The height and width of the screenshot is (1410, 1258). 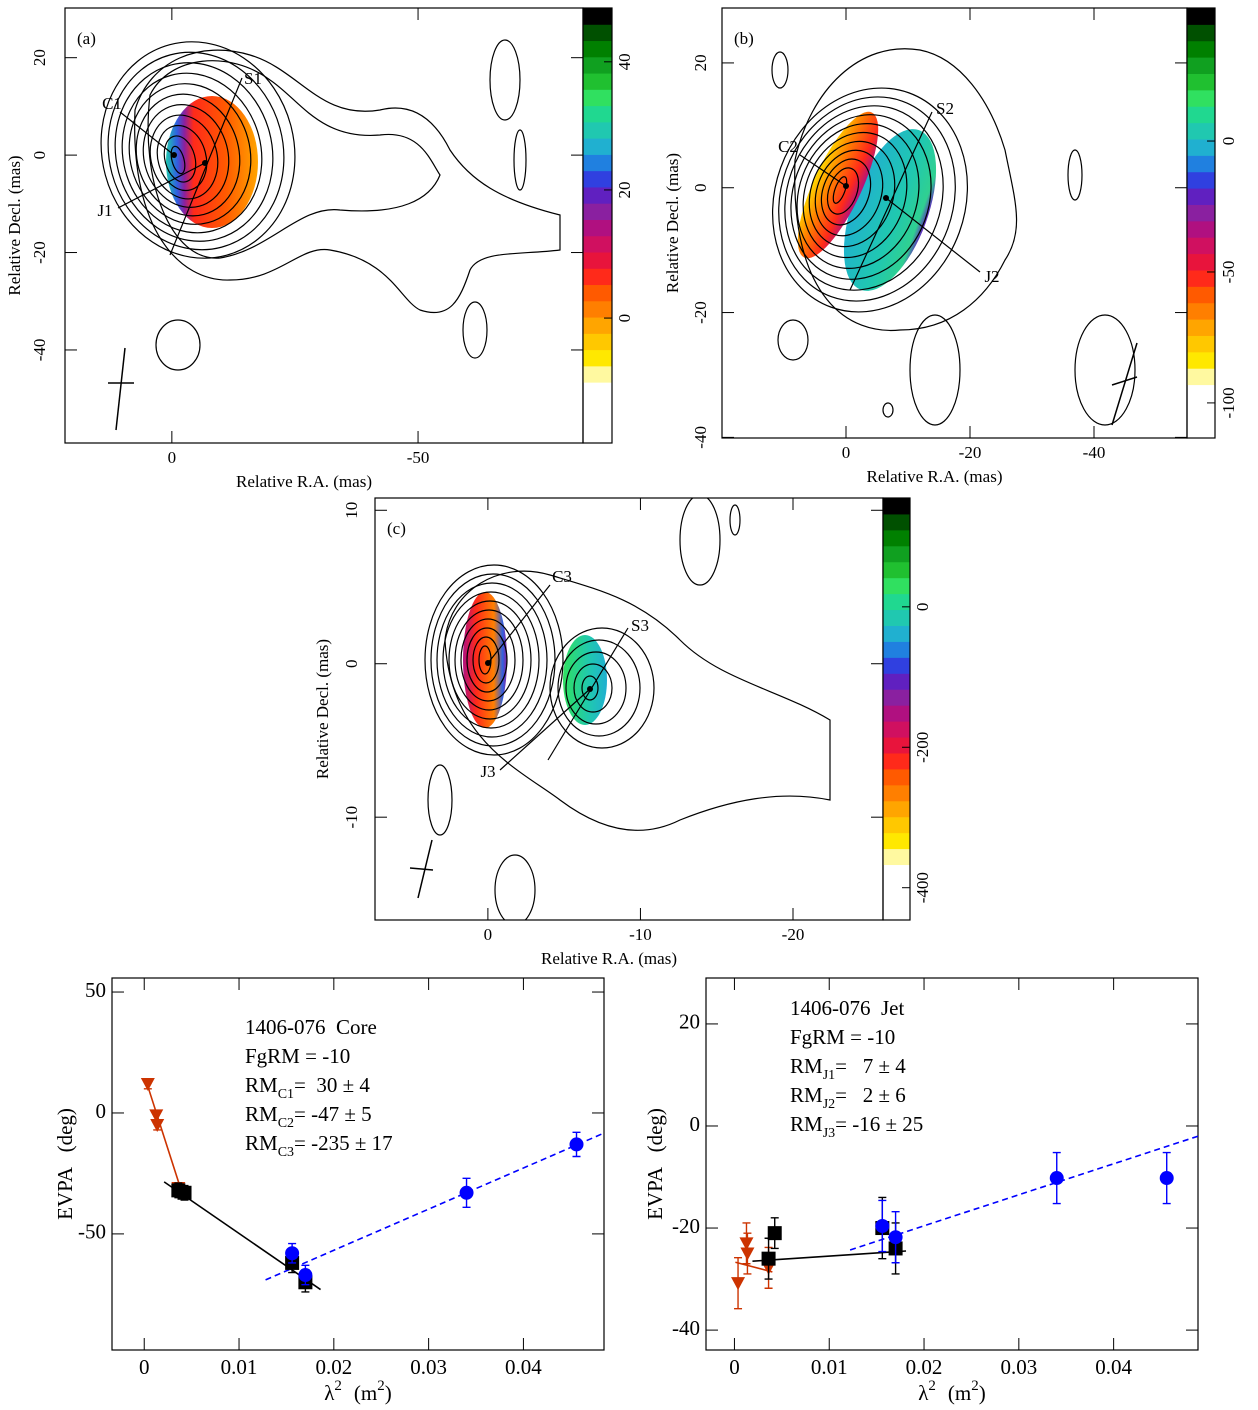 What do you see at coordinates (879, 1124) in the screenshot?
I see `annotation-rest: = -16 ± 25` at bounding box center [879, 1124].